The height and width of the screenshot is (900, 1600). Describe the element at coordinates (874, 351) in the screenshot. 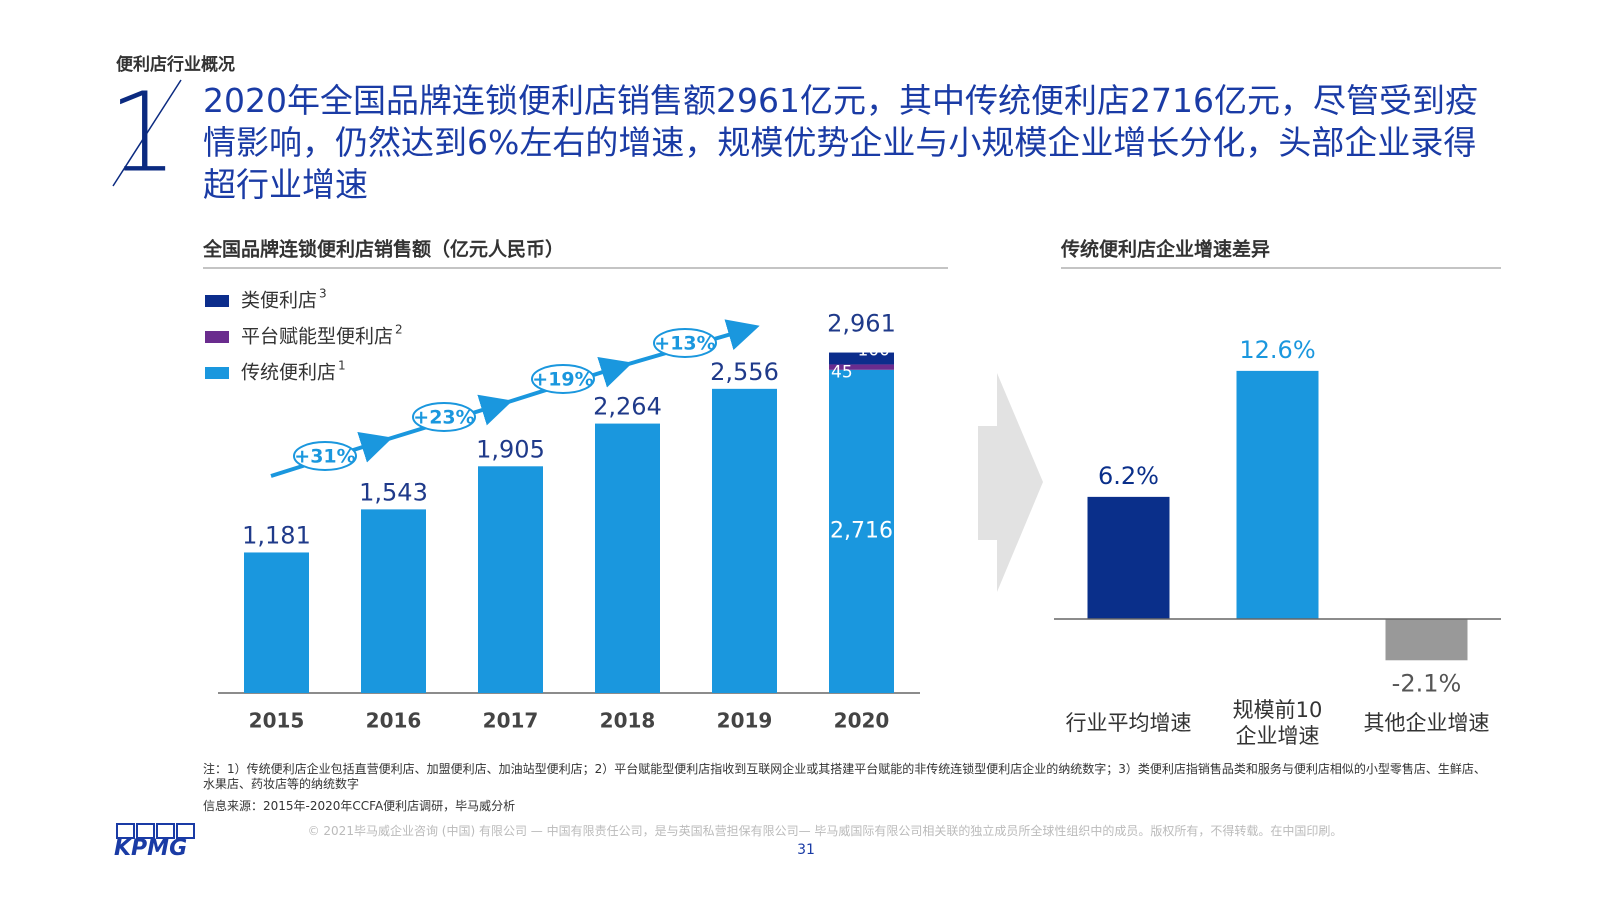

I see `segment-label: 100` at that location.